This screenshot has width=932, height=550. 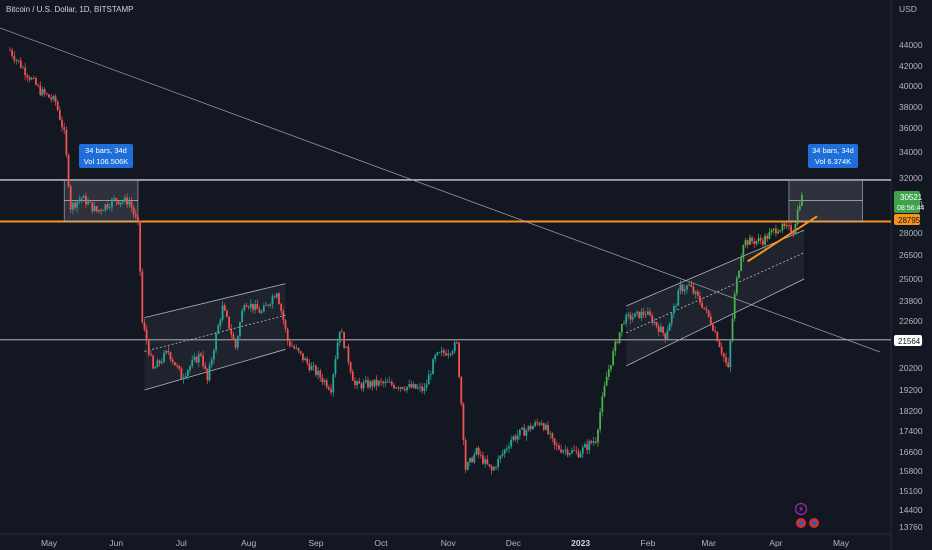 I want to click on price-tick-label: 16600, so click(x=911, y=452).